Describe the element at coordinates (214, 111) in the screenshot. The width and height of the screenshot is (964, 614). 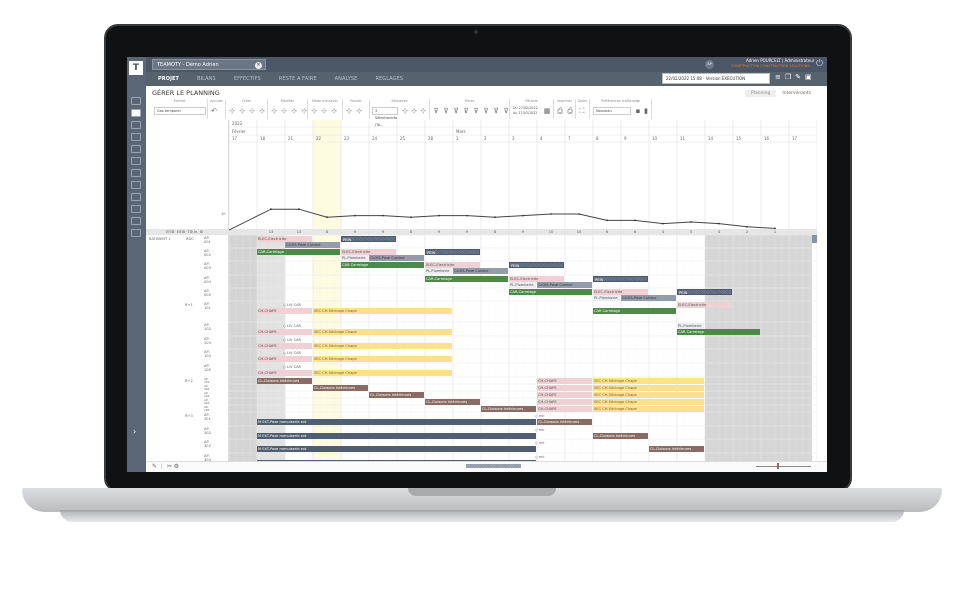
I see `undo-icon: ↶` at that location.